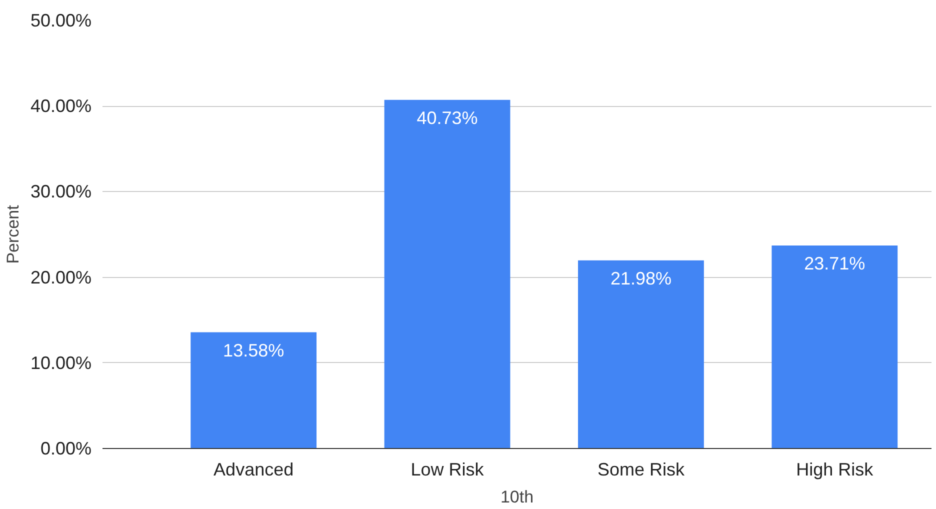 The height and width of the screenshot is (509, 936). I want to click on y-tick-label: 30.00%, so click(61, 192).